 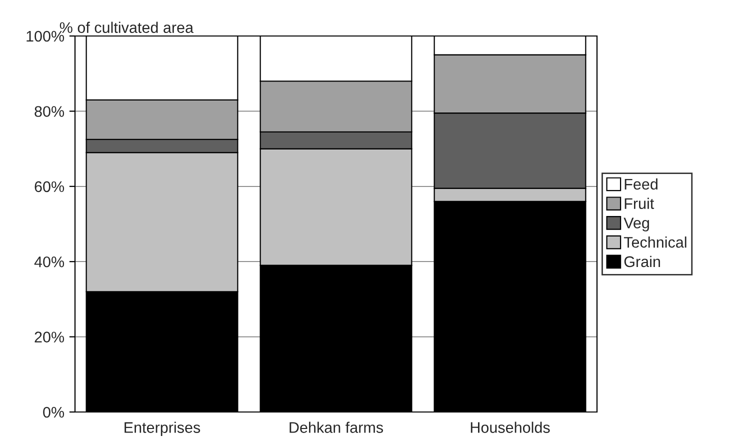 I want to click on y-tick-label: 40%, so click(x=49, y=262).